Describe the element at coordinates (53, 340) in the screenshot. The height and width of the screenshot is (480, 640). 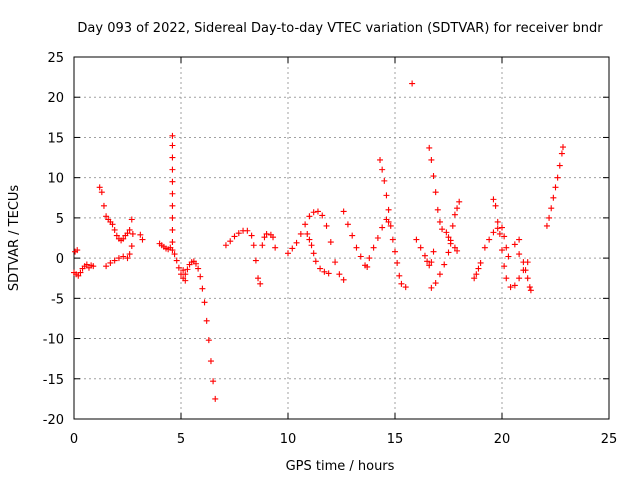
I see `y-tick-label: -10` at that location.